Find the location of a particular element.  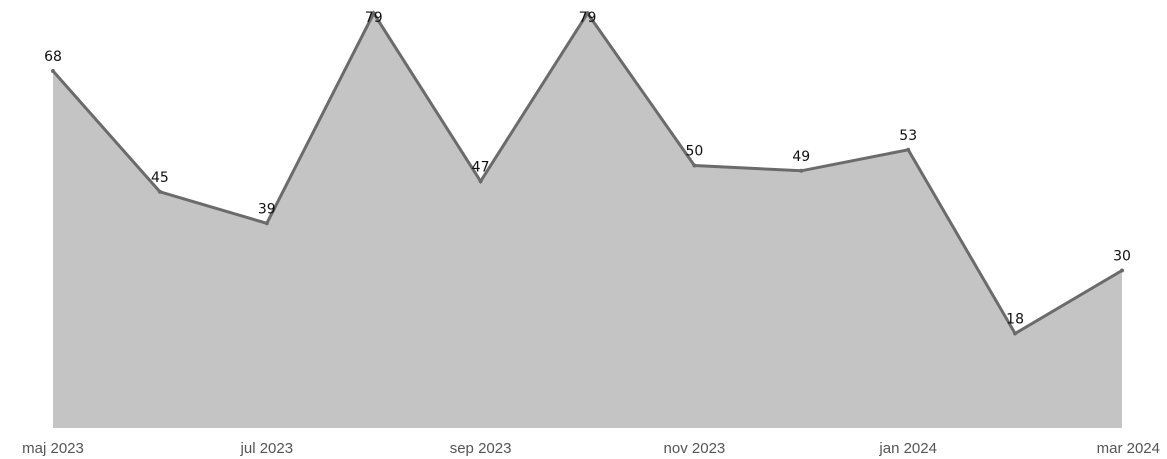

x-tick-label: sep 2023 is located at coordinates (481, 448).